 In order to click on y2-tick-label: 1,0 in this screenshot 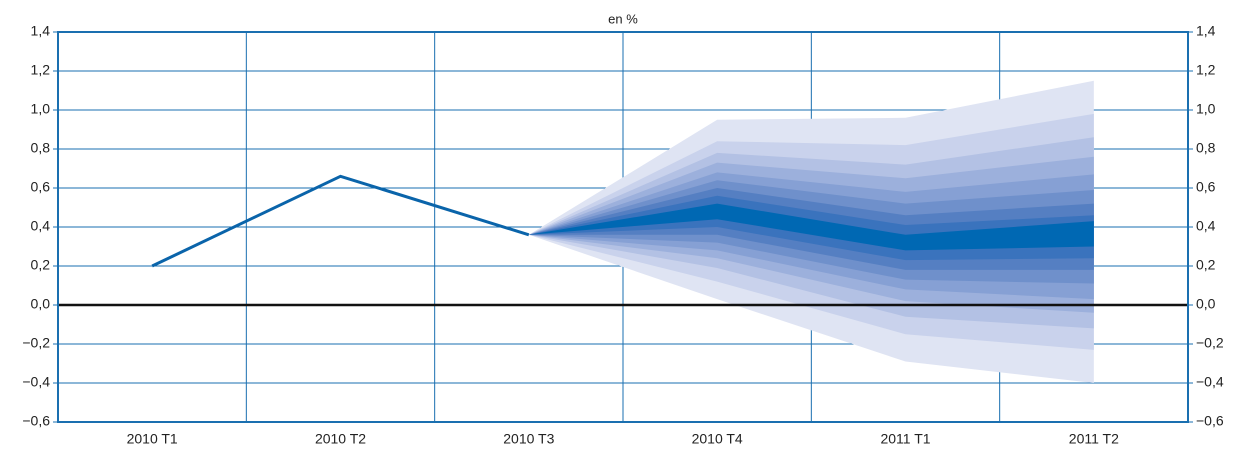, I will do `click(1206, 109)`.